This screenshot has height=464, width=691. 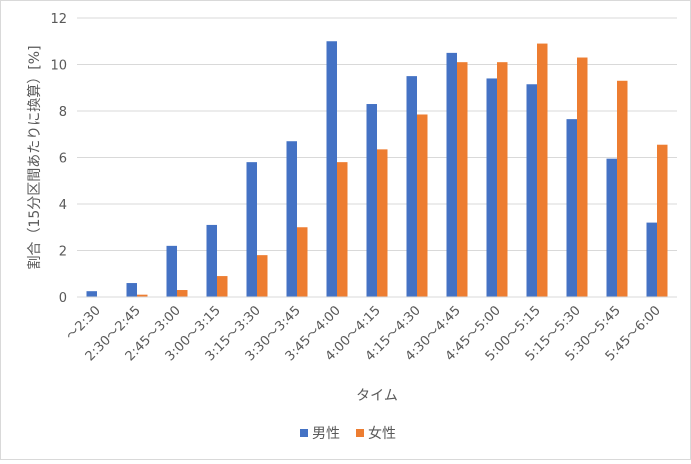 I want to click on y-tick-label: 10, so click(x=58, y=66).